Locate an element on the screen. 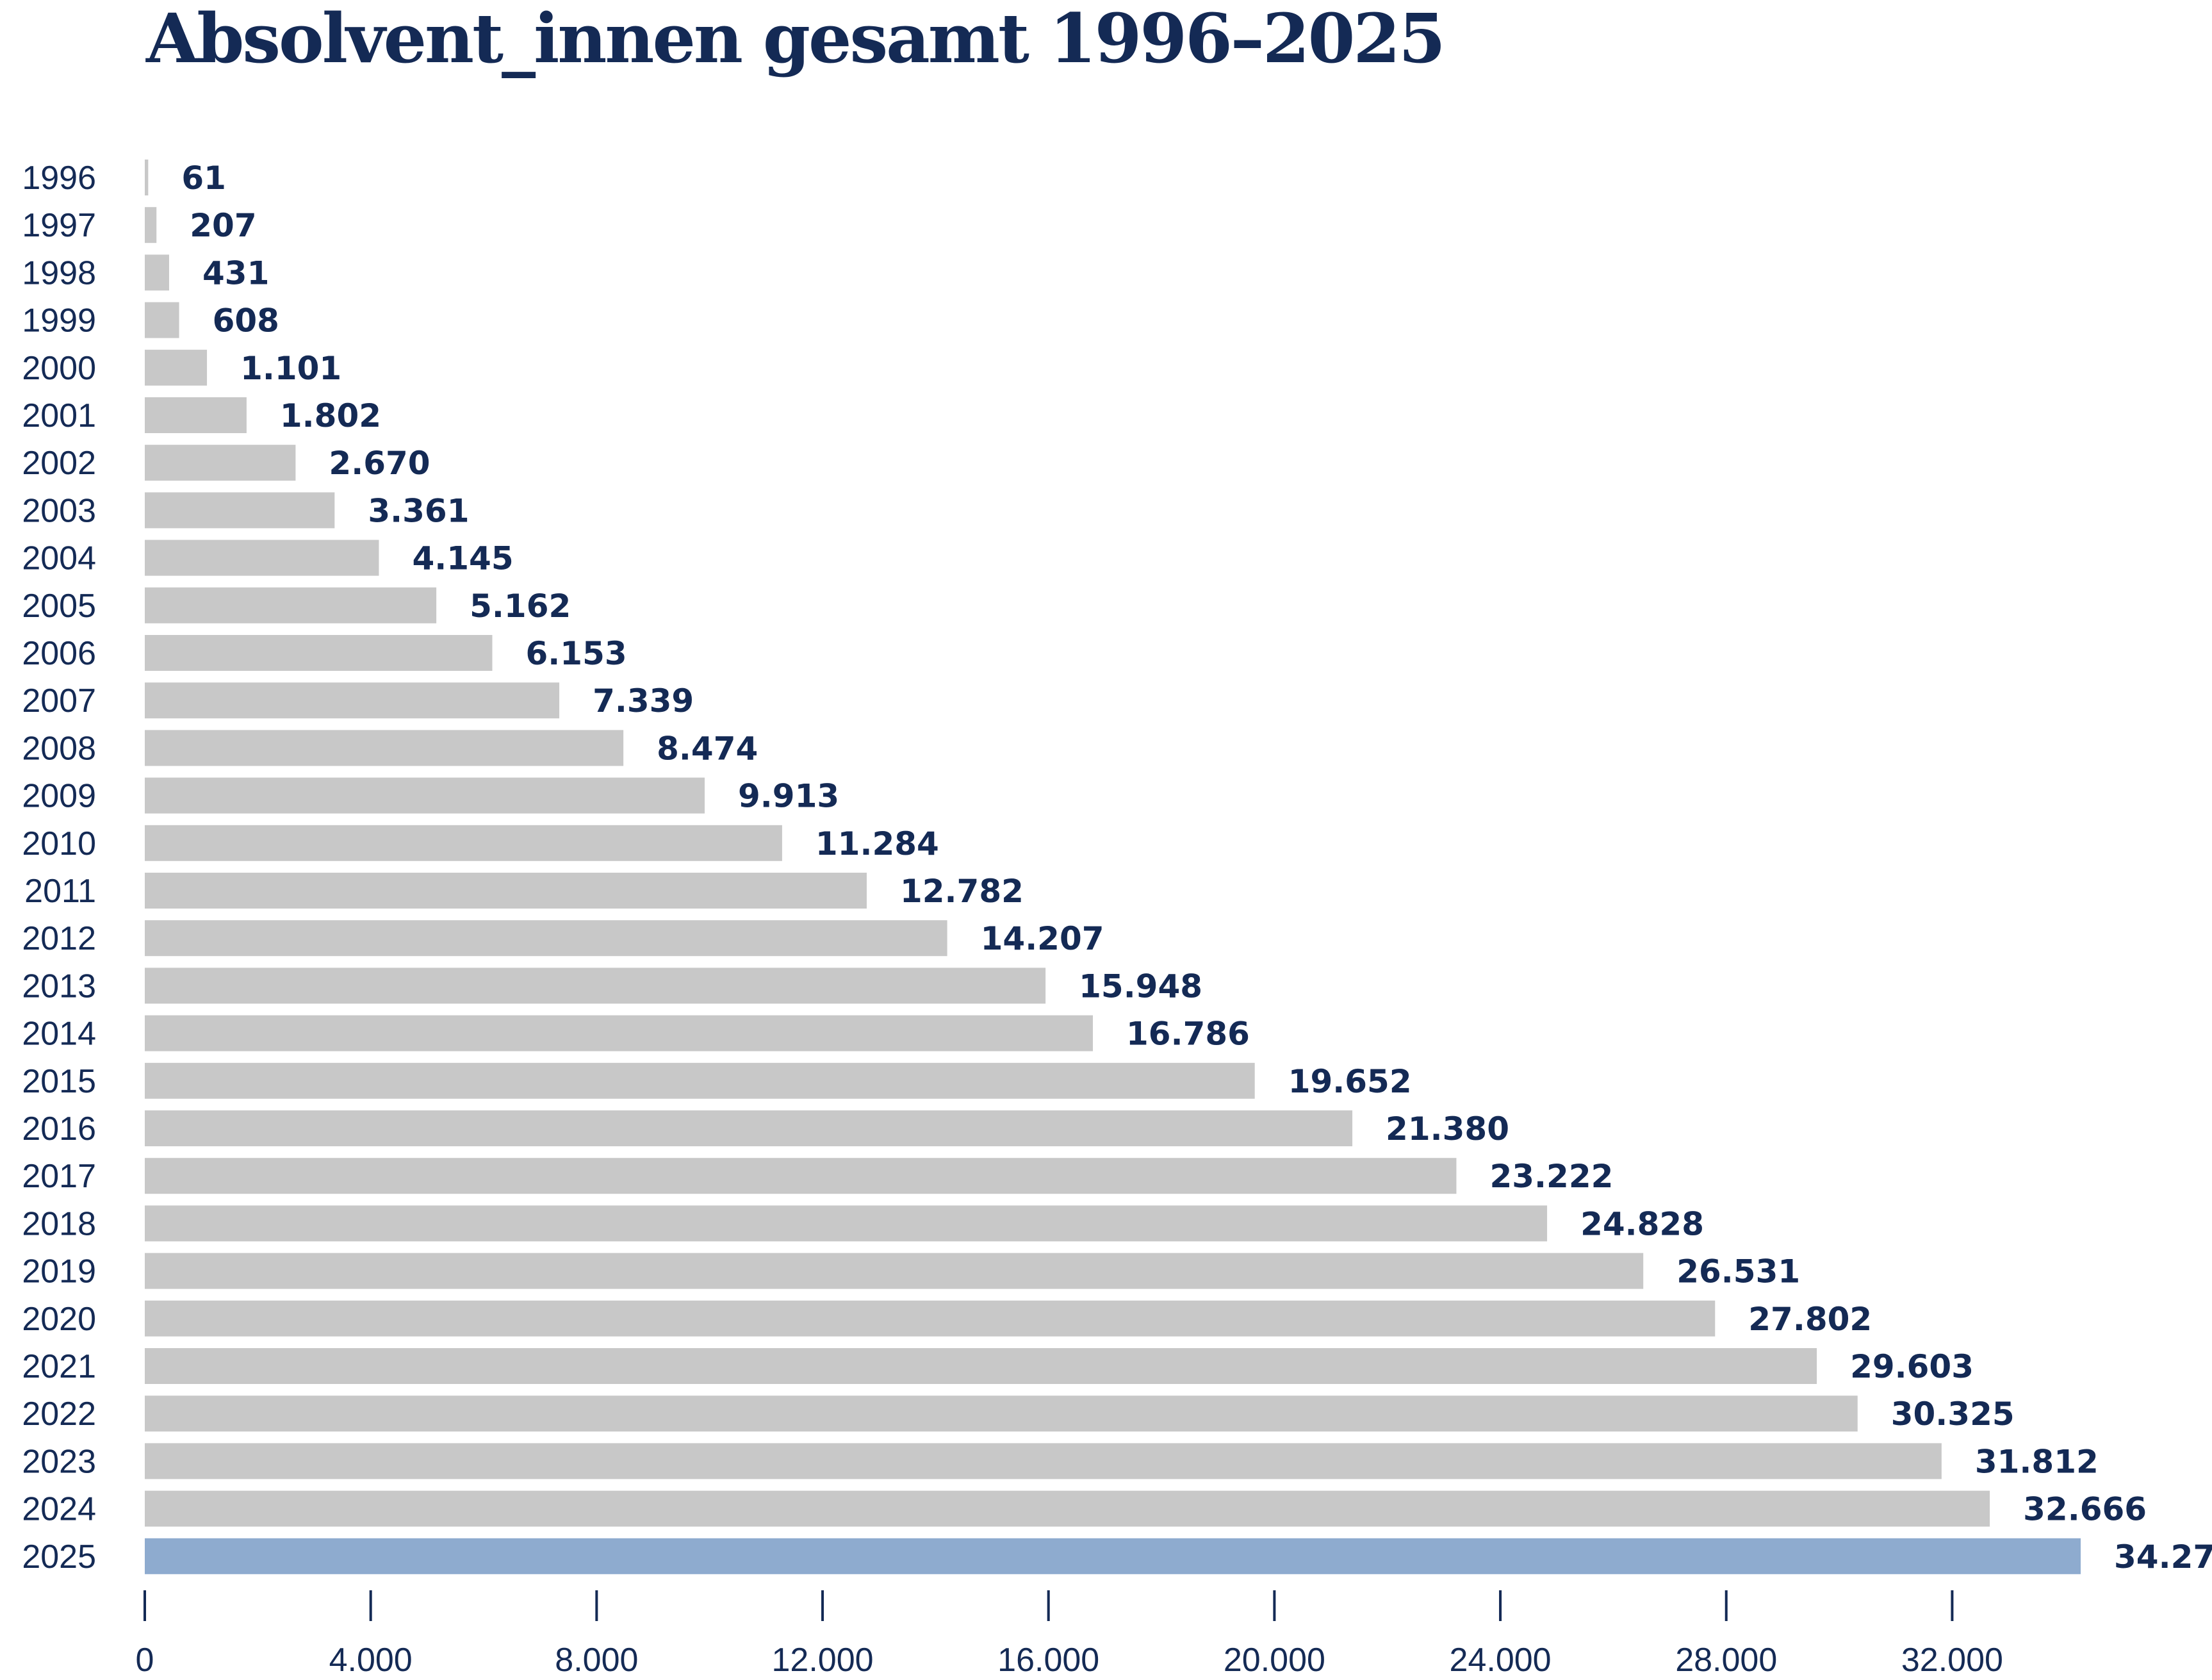 The width and height of the screenshot is (2212, 1680). bar-2021 is located at coordinates (981, 1366).